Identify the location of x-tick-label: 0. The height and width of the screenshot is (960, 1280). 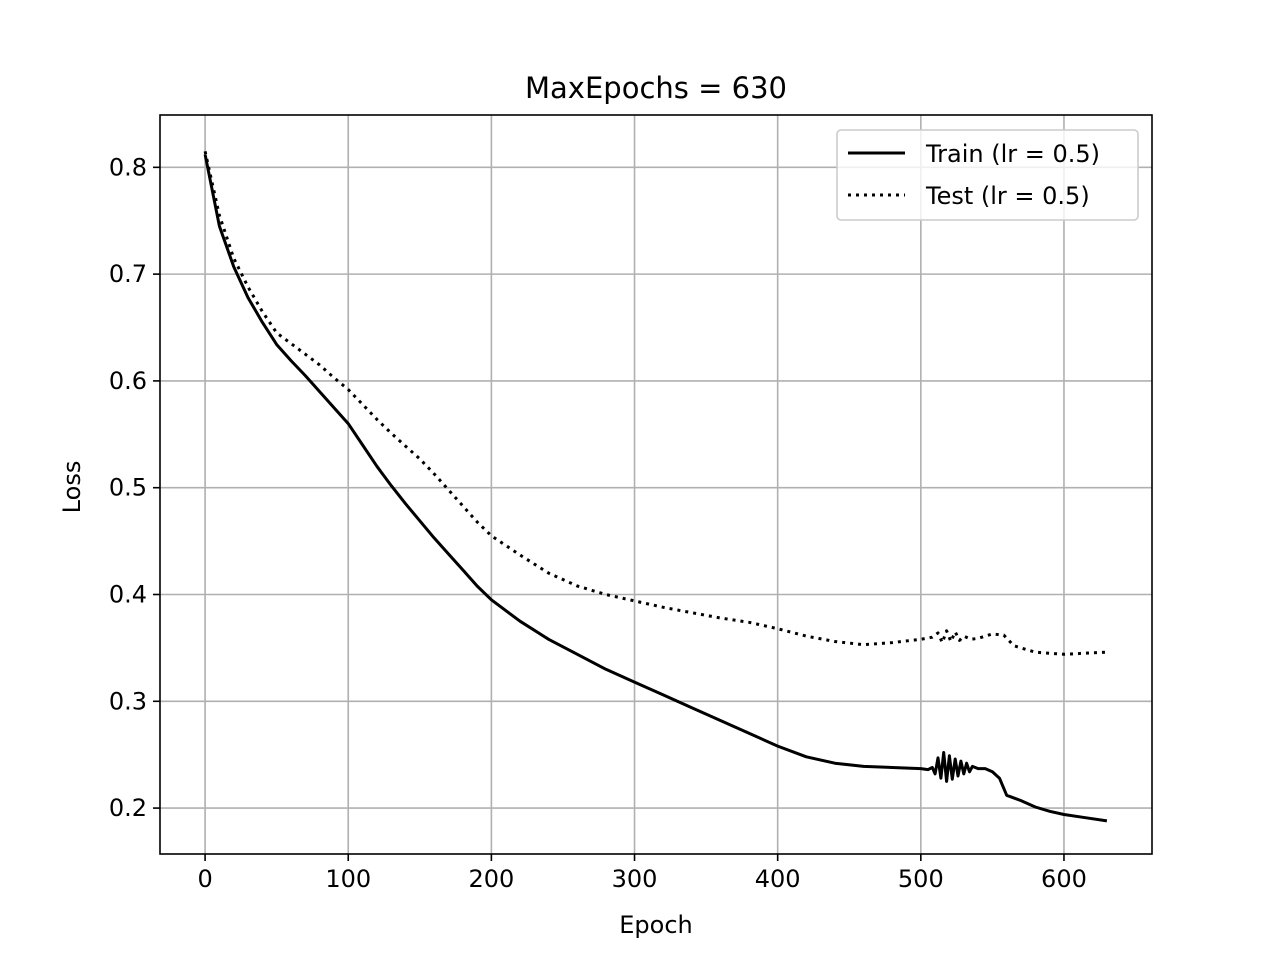
(204, 879).